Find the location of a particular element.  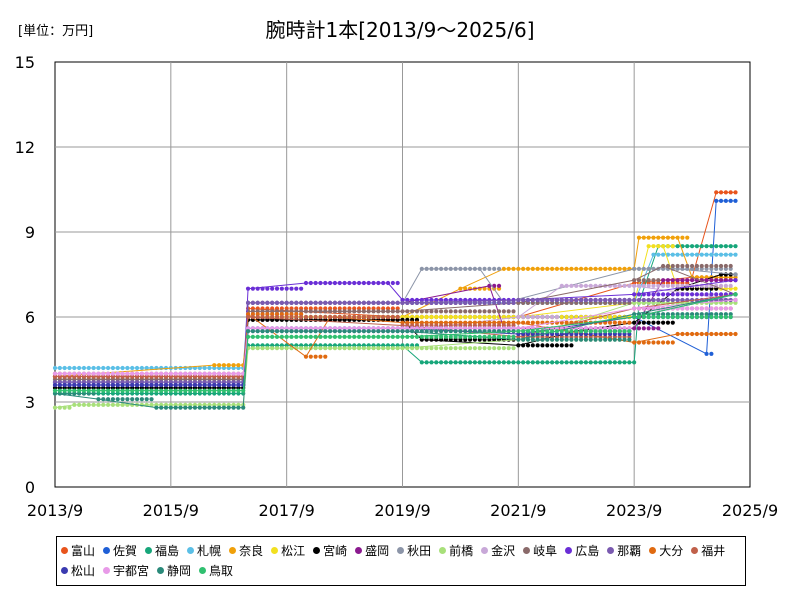

legend-item: 前橋 is located at coordinates (456, 550).